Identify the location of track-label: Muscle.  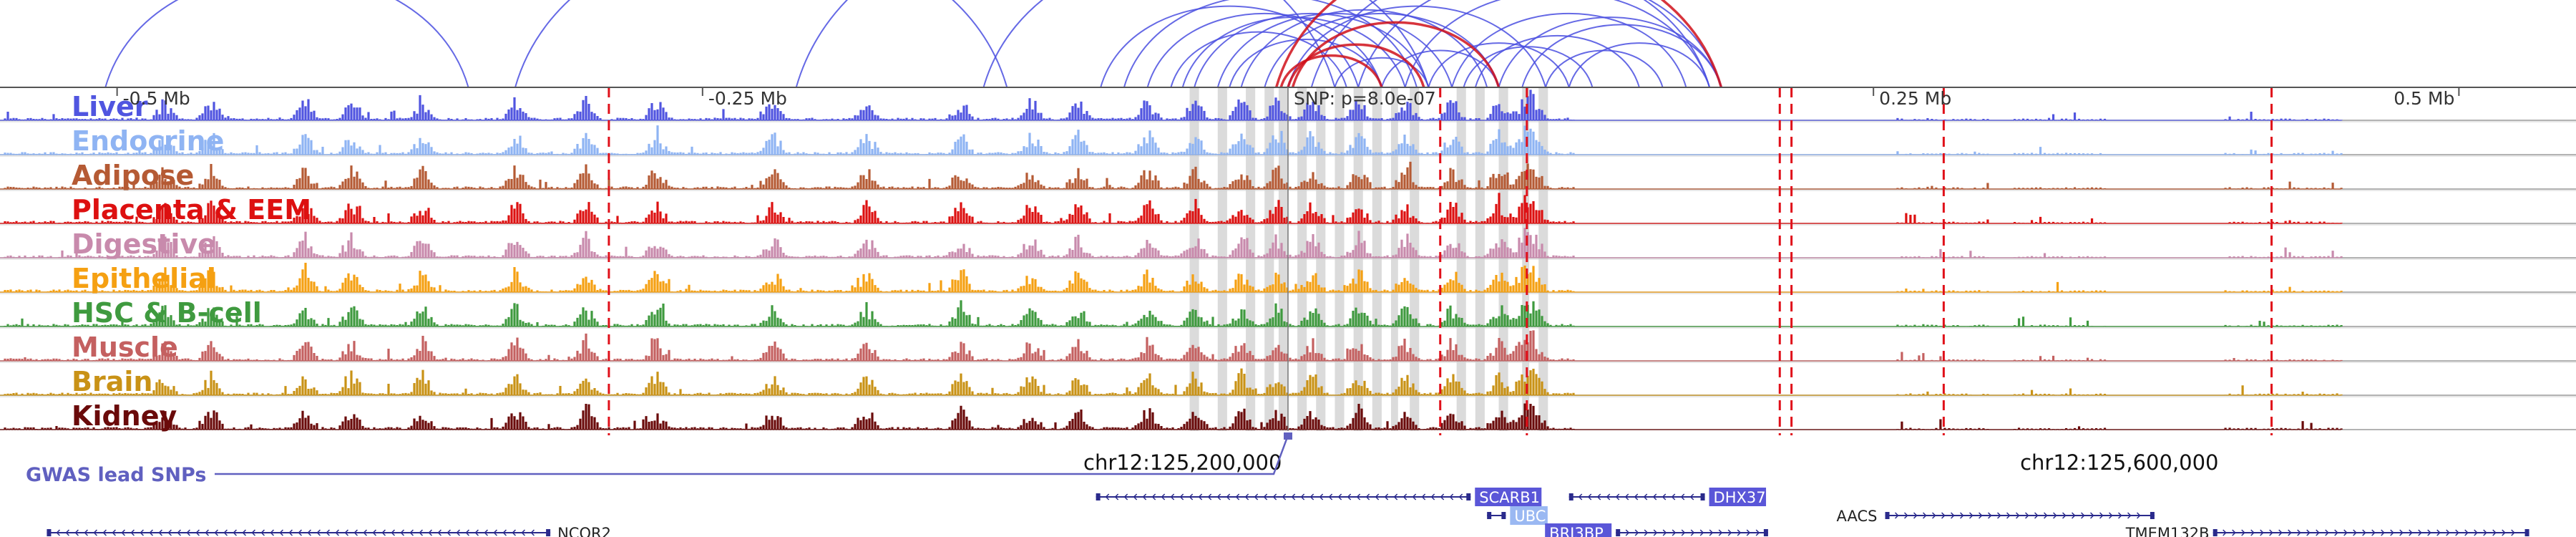
(125, 347).